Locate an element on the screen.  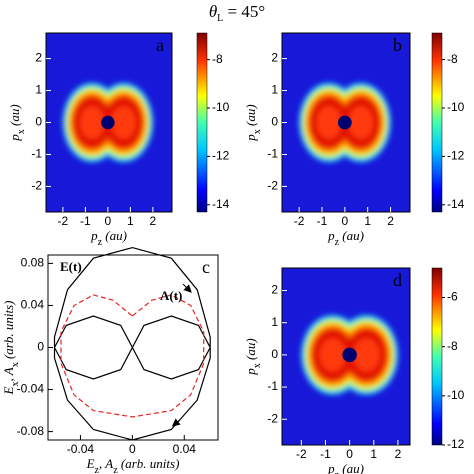
figure-title: θL = 45° is located at coordinates (237, 13).